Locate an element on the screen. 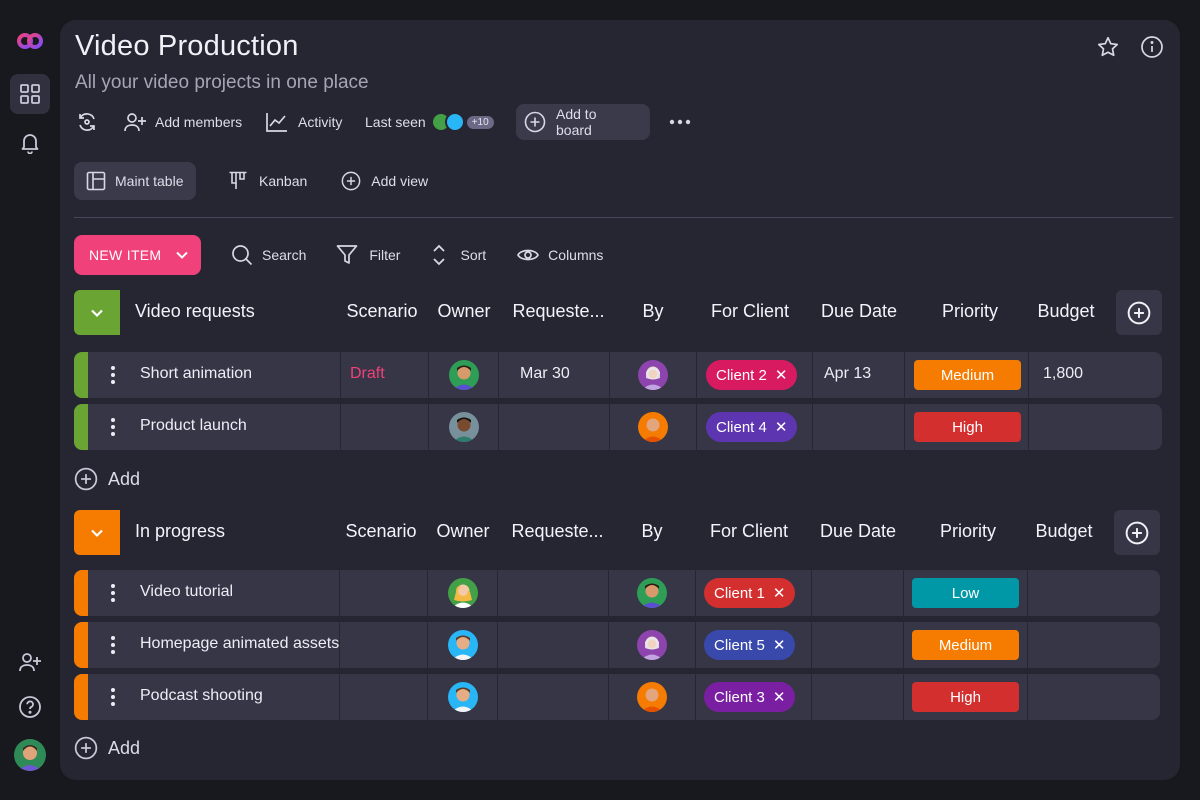 This screenshot has height=800, width=1200. table-row: Product launch Client 4 ✕ High is located at coordinates (618, 427).